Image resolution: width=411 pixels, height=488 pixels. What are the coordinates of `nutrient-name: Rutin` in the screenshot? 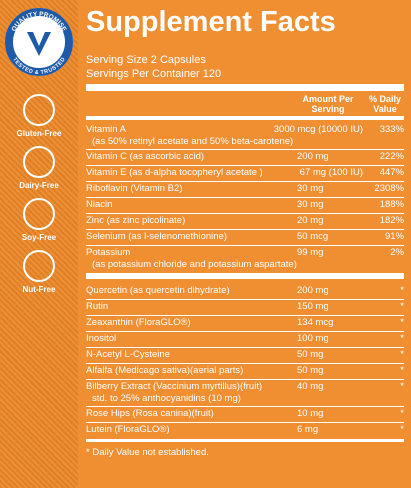 It's located at (97, 306).